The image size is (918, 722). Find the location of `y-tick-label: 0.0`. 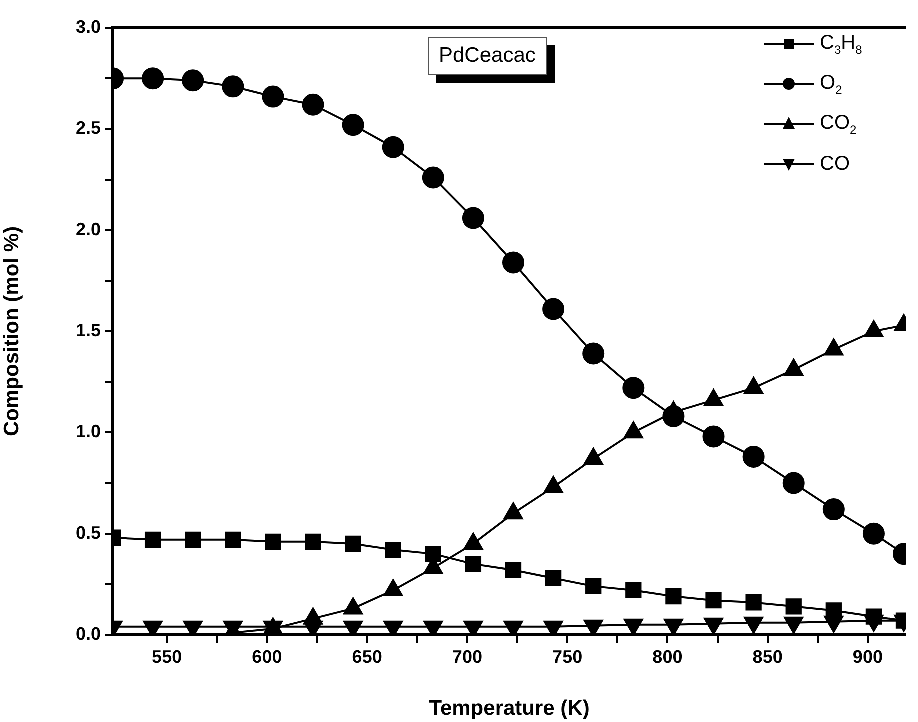

y-tick-label: 0.0 is located at coordinates (88, 634).